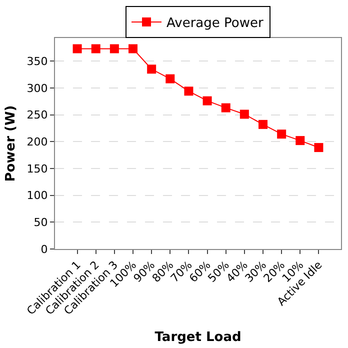 The height and width of the screenshot is (348, 348). Describe the element at coordinates (37, 88) in the screenshot. I see `y-tick-label: 300` at that location.